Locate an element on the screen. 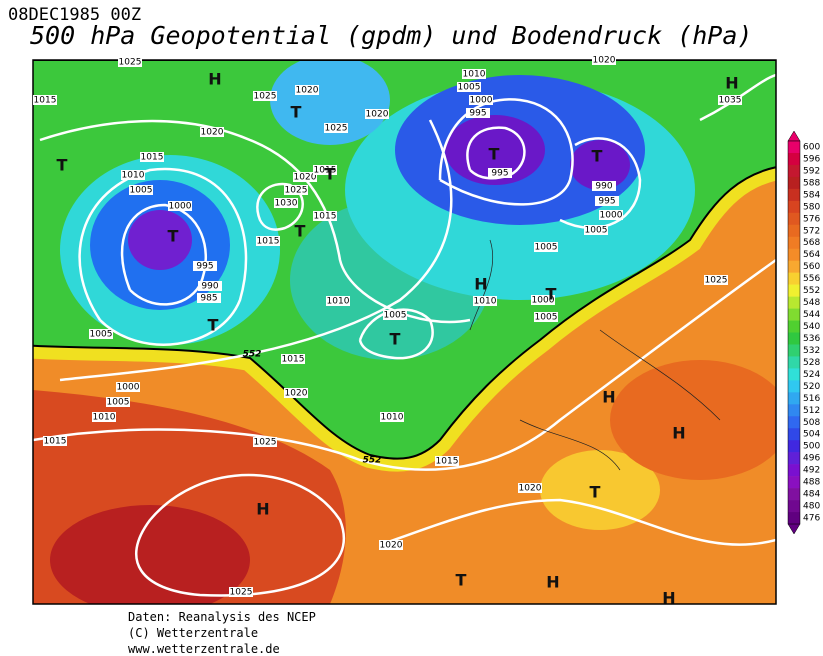  colorbar-tick-label: 480 is located at coordinates (811, 507).